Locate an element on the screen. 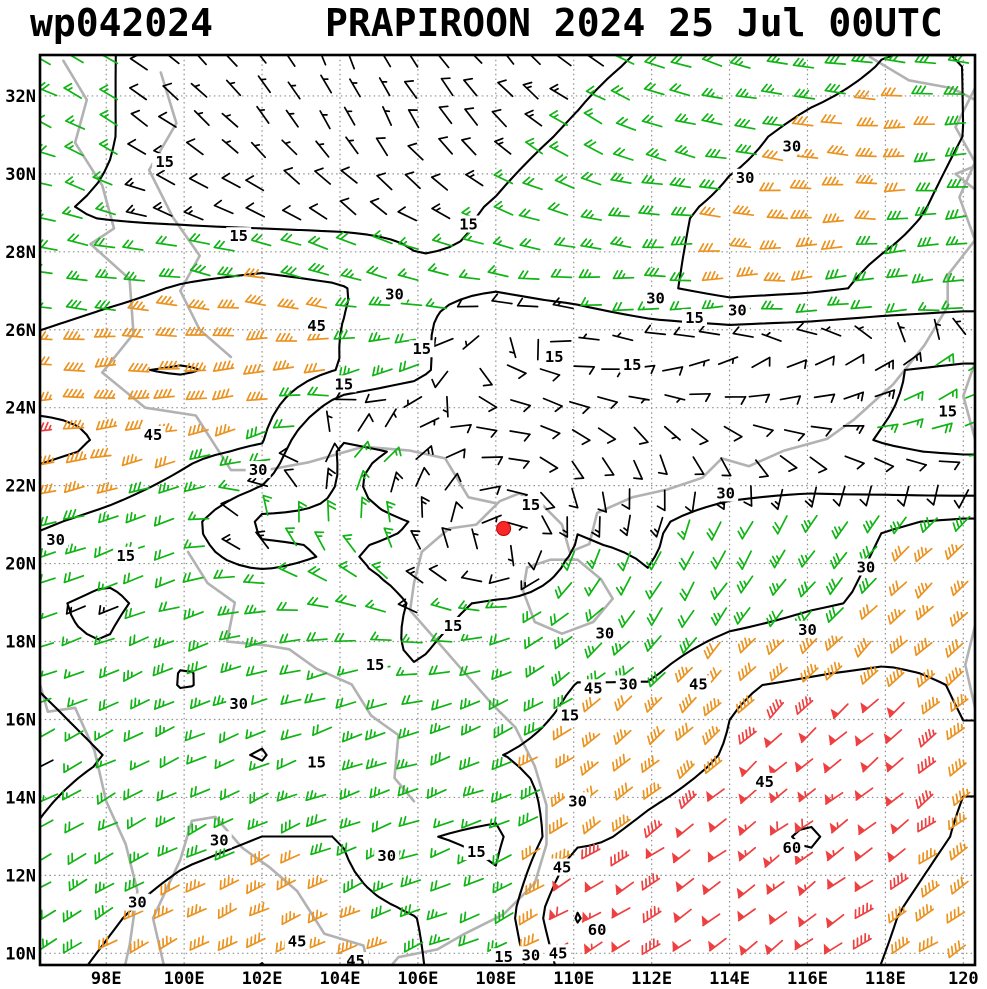 The width and height of the screenshot is (987, 989). lon-tick-label: 104E is located at coordinates (340, 979).